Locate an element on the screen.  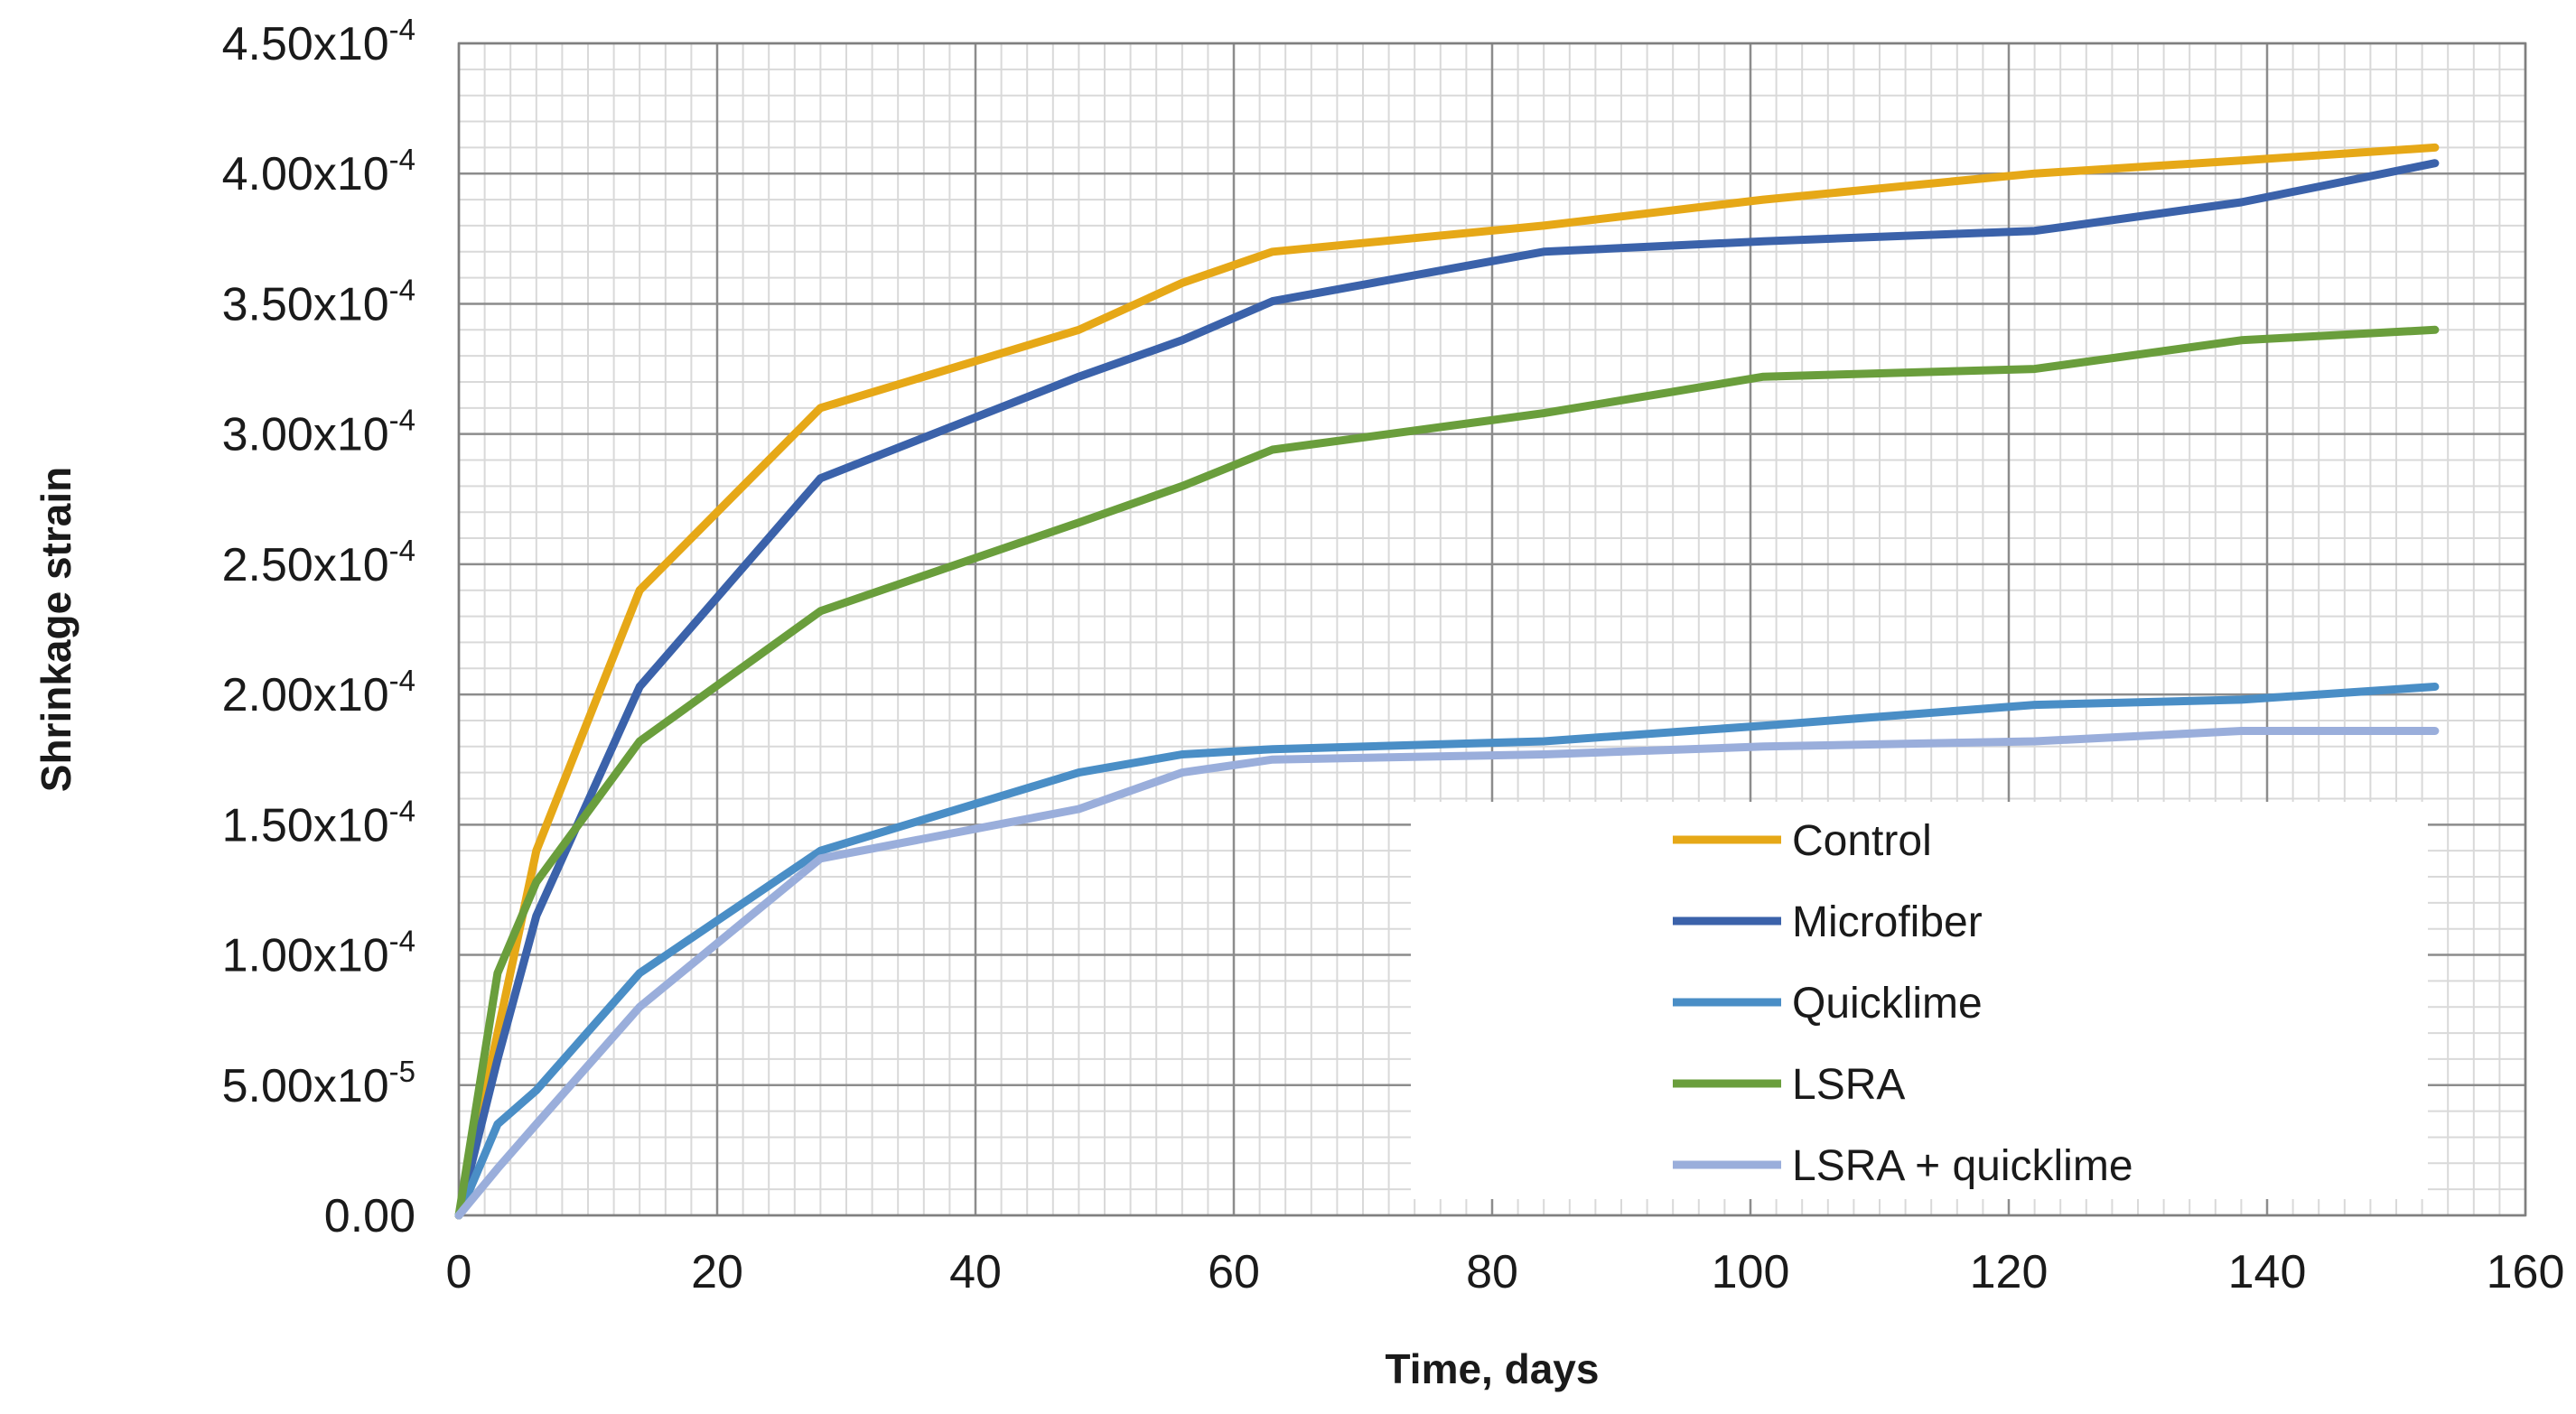
y-tick-label: 4.00x10⁻⁴ is located at coordinates (318, 171).